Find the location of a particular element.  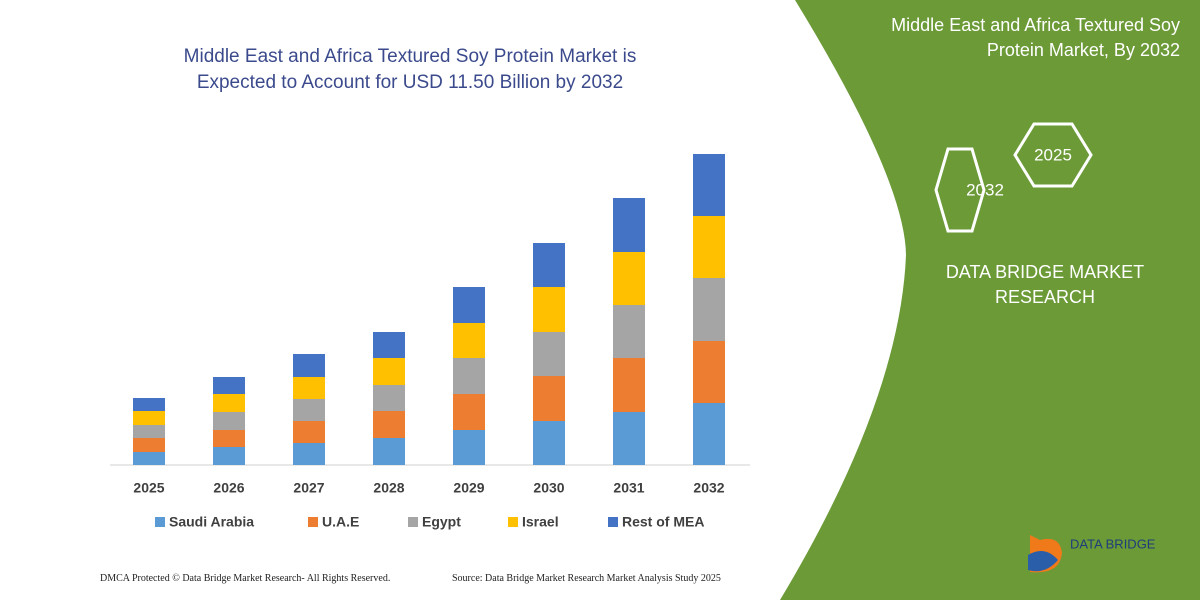

x-tick-label: 2031 is located at coordinates (628, 488).